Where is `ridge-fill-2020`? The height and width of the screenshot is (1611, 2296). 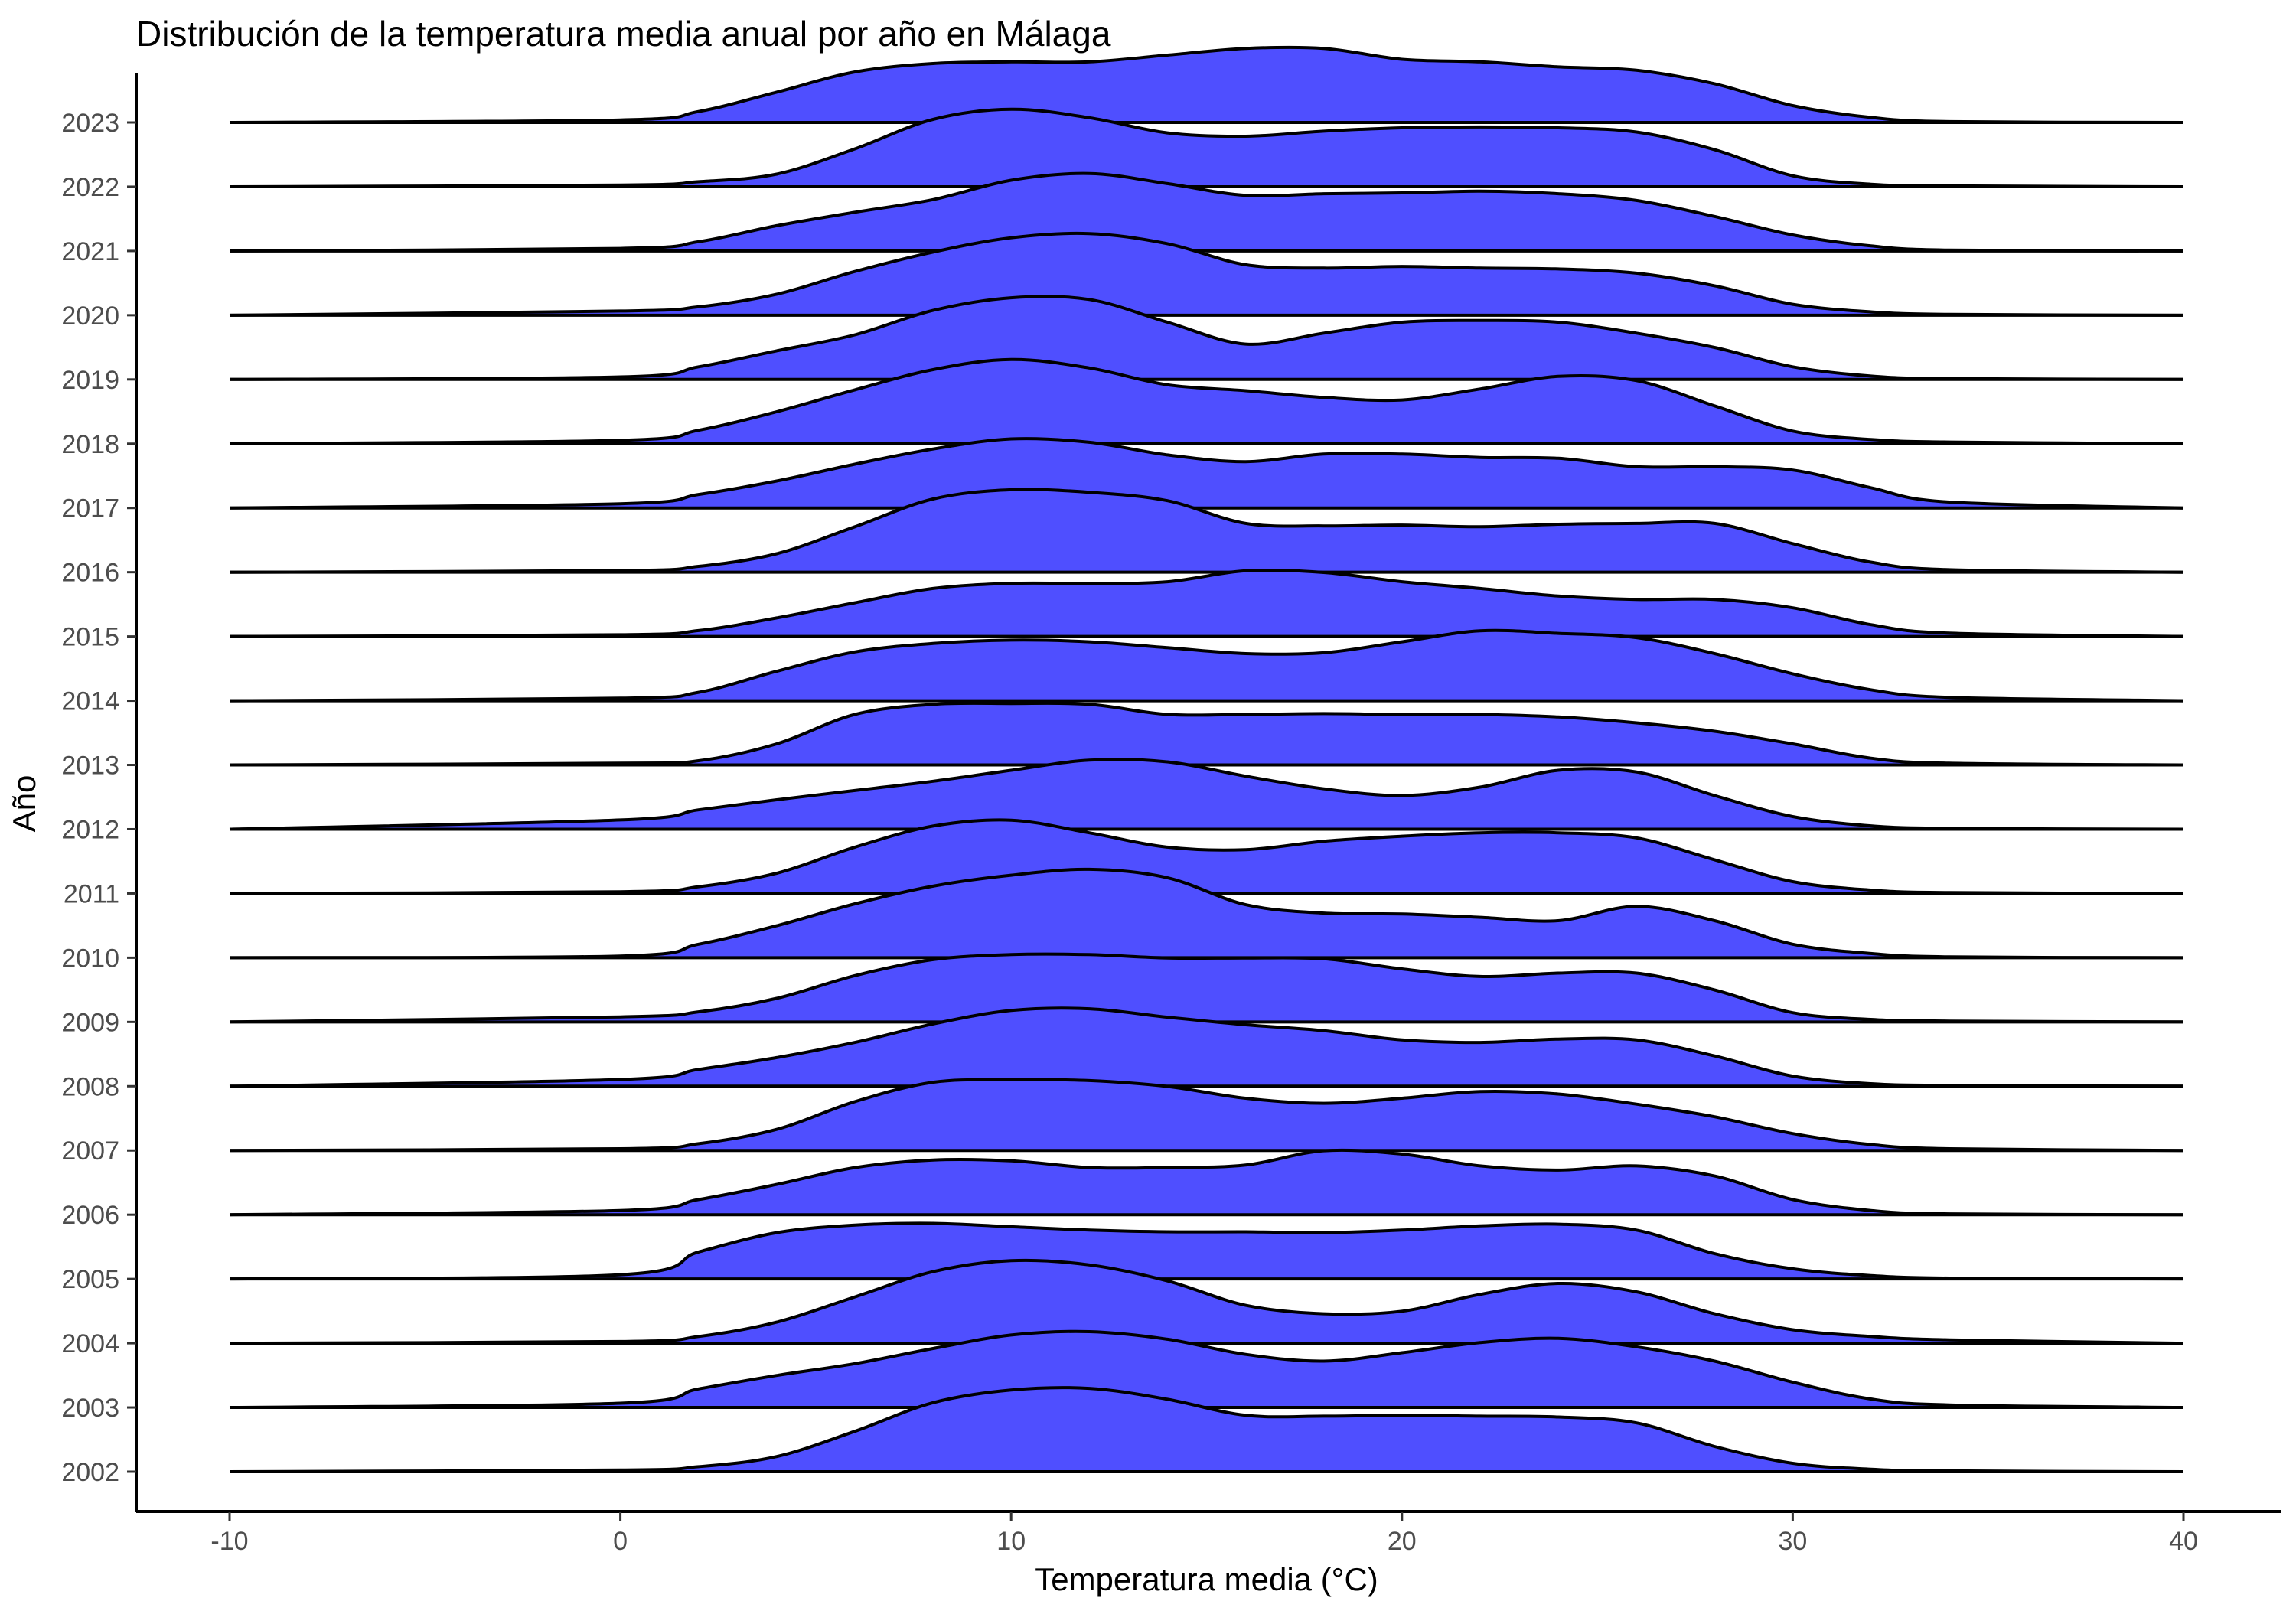
ridge-fill-2020 is located at coordinates (1206, 274).